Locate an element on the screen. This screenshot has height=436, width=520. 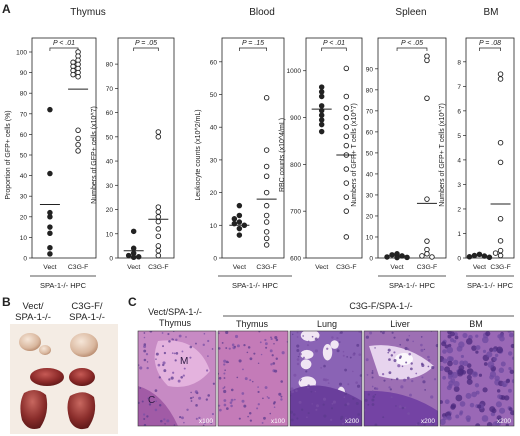
y-tick-label: 90 is located at coordinates (370, 69).